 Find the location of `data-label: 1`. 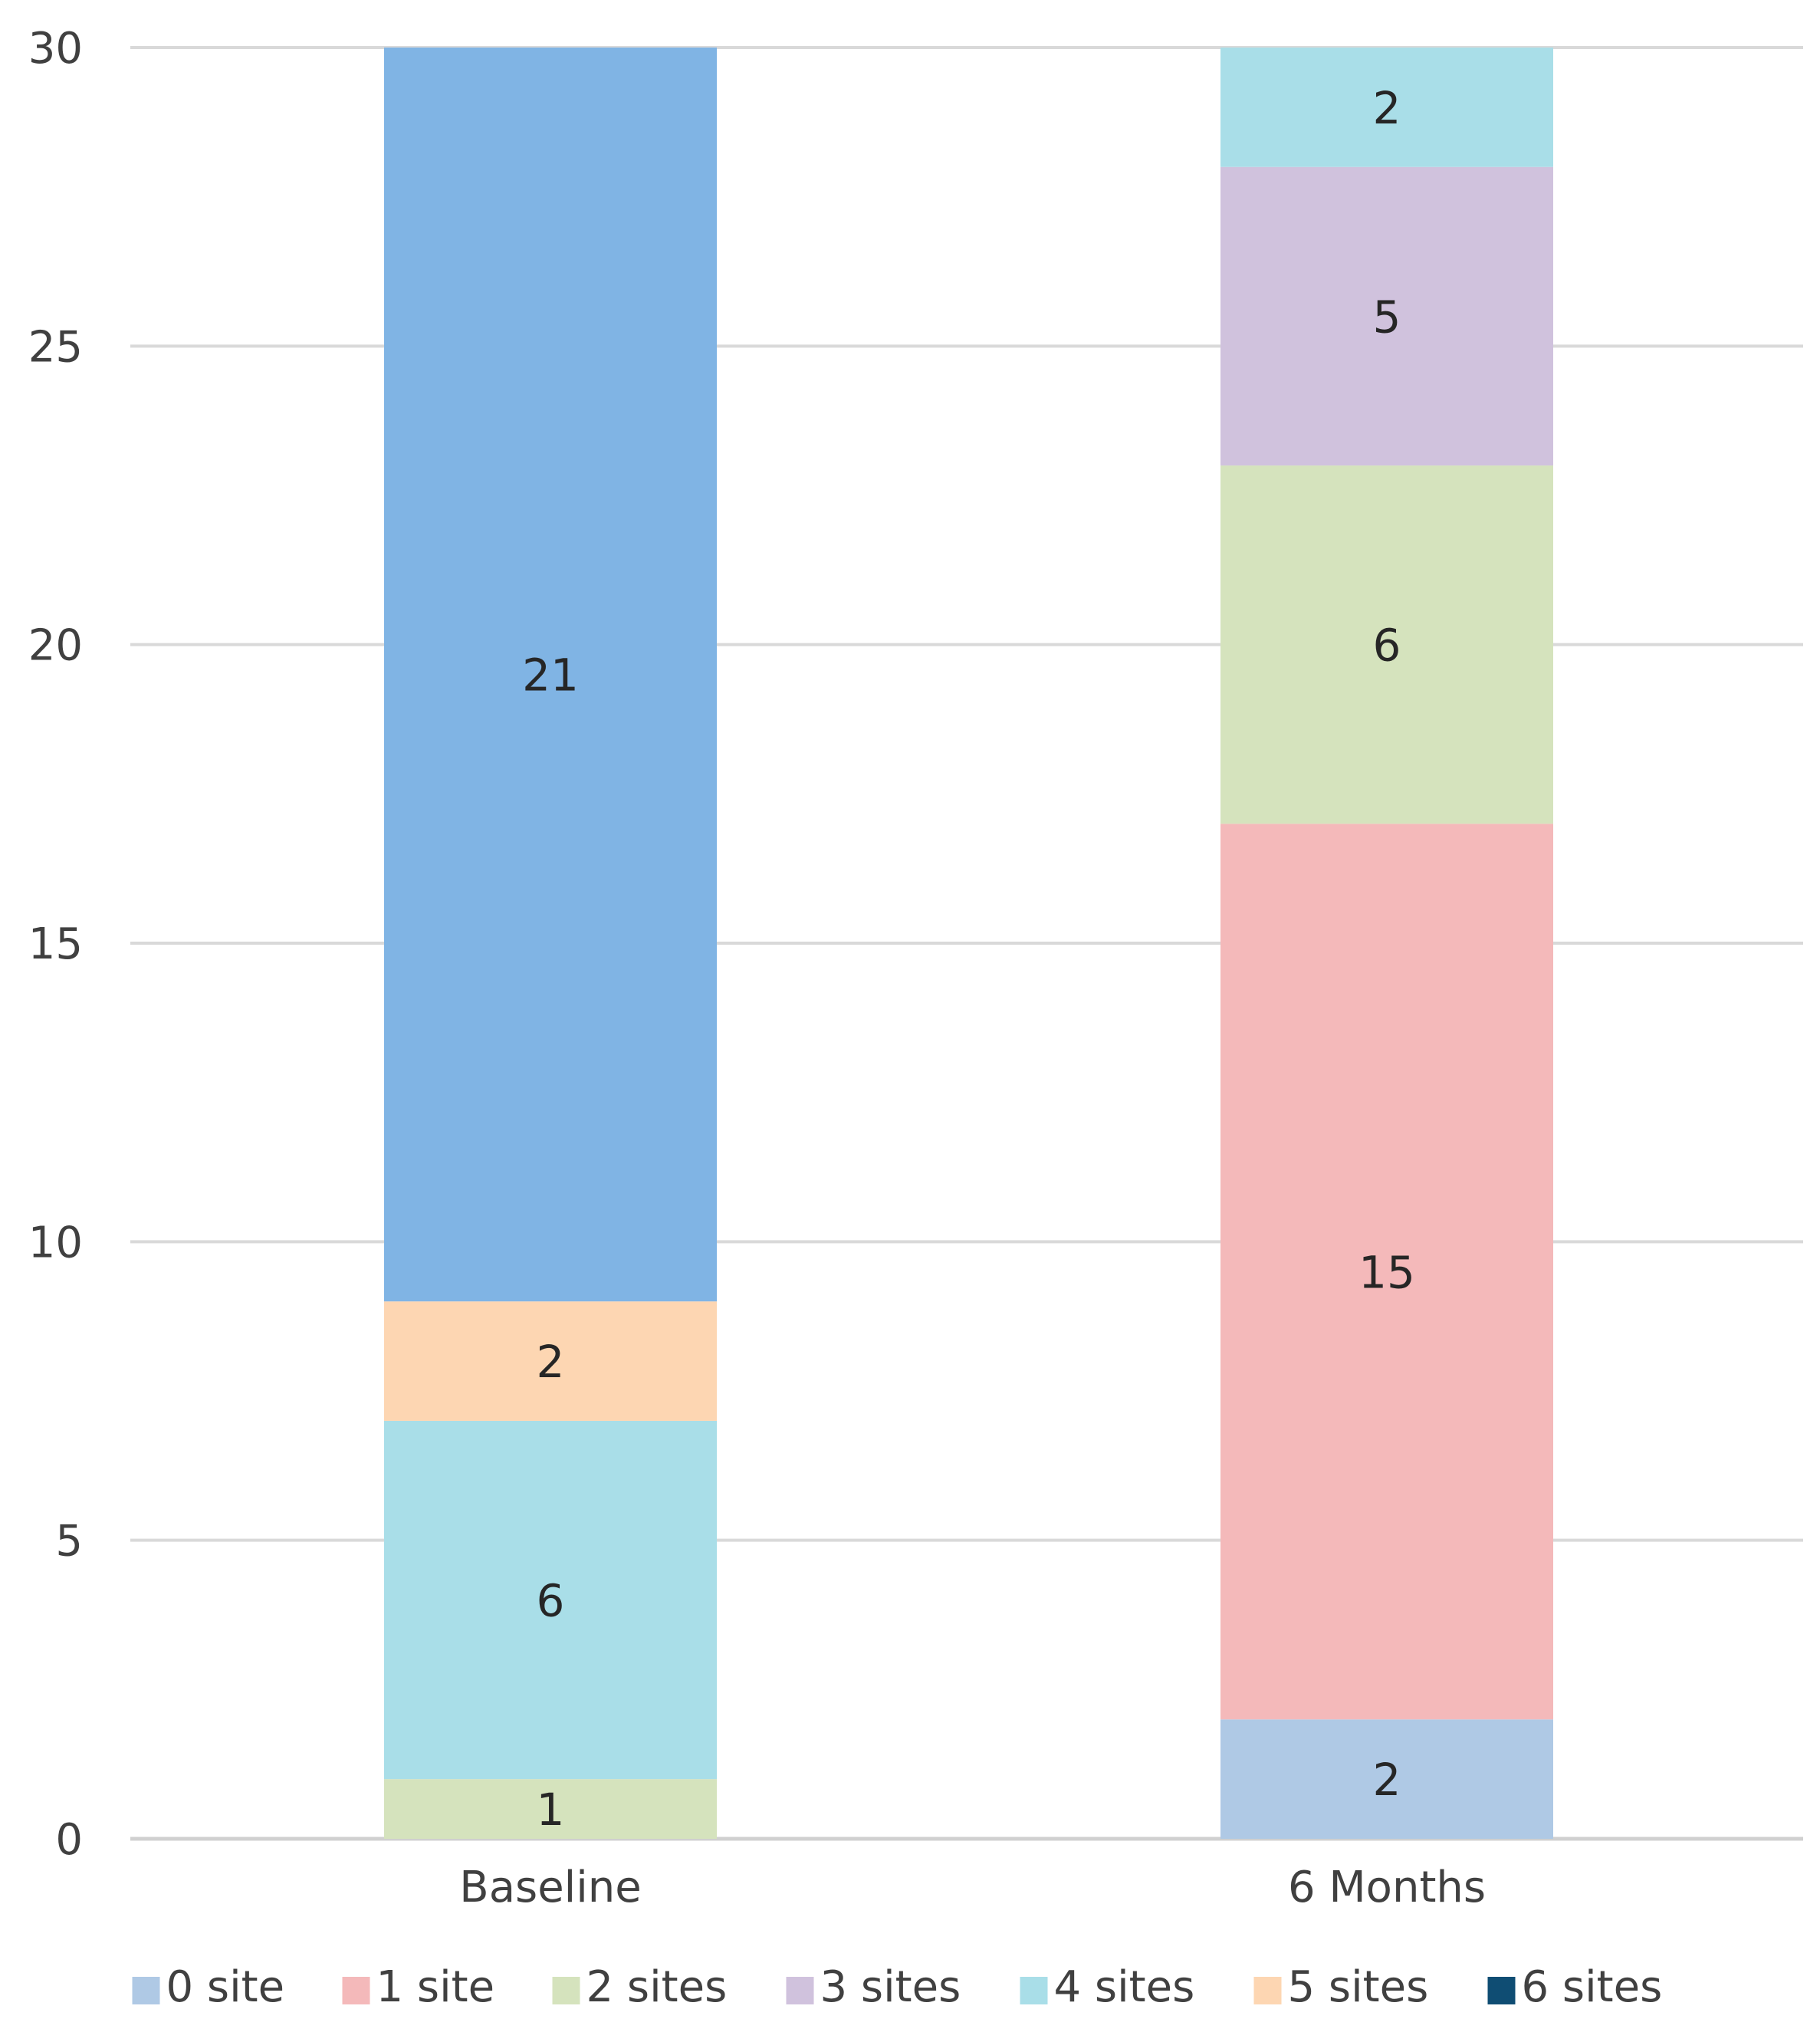

data-label: 1 is located at coordinates (551, 1810).